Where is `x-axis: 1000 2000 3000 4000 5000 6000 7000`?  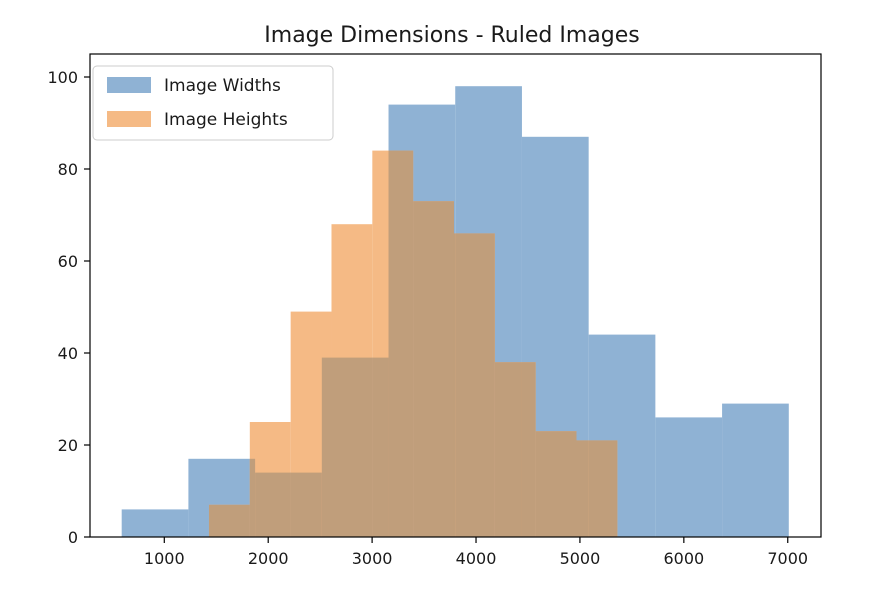
x-axis: 1000 2000 3000 4000 5000 6000 7000 is located at coordinates (476, 552).